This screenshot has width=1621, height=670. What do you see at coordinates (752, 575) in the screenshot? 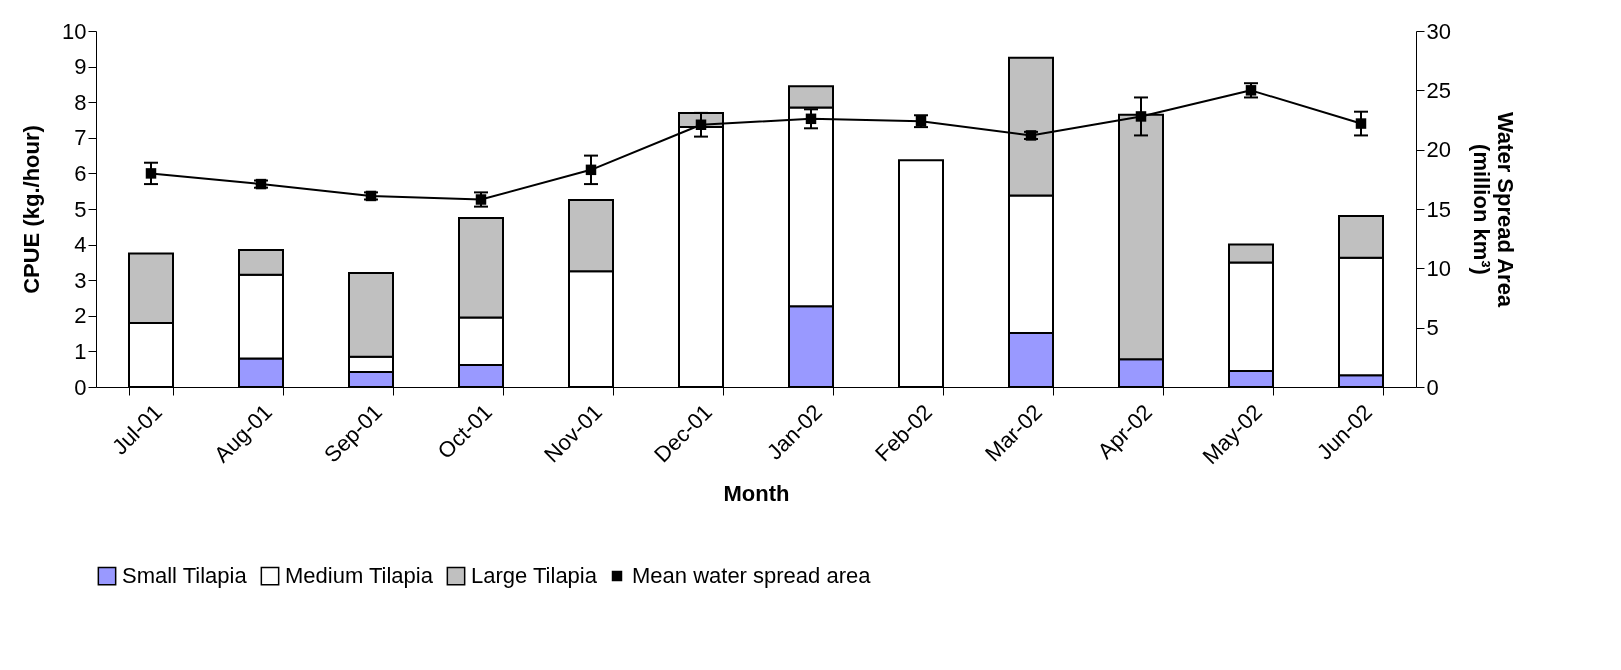
I see `legend-label: Mean water spread area` at bounding box center [752, 575].